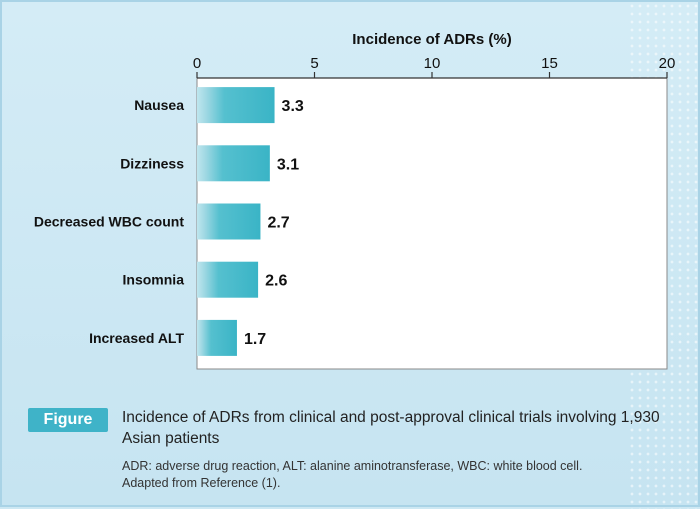 Image resolution: width=700 pixels, height=509 pixels. I want to click on value-label: 1.7, so click(255, 339).